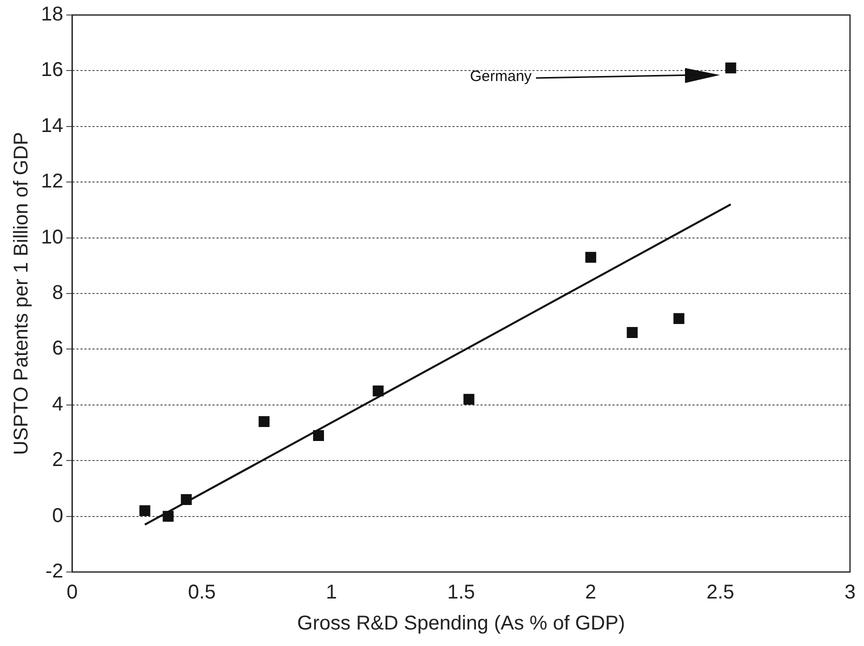 The image size is (864, 646). I want to click on x-axis-title: Gross R&D Spending (As % of GDP), so click(461, 623).